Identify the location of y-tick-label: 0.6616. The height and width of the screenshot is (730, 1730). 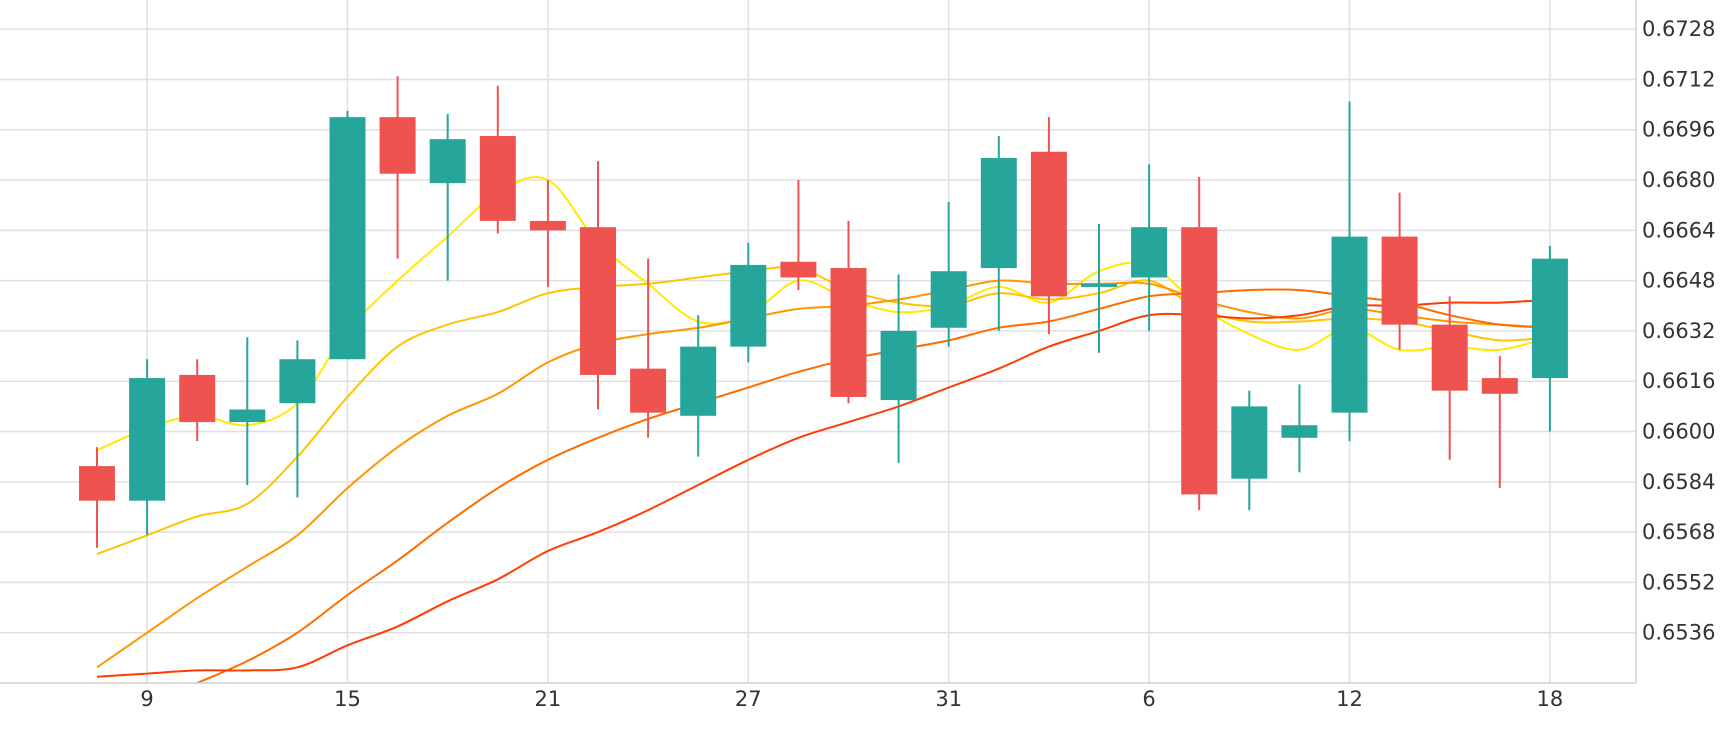
(1678, 381).